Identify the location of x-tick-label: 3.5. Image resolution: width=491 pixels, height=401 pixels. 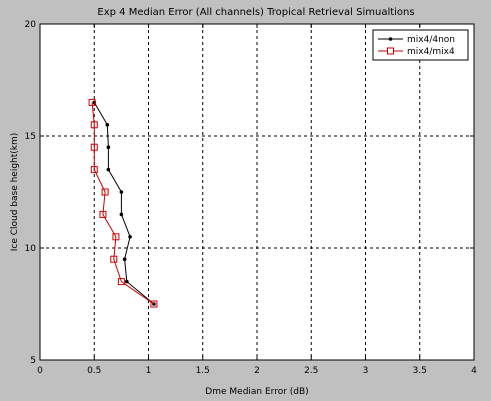
(420, 371).